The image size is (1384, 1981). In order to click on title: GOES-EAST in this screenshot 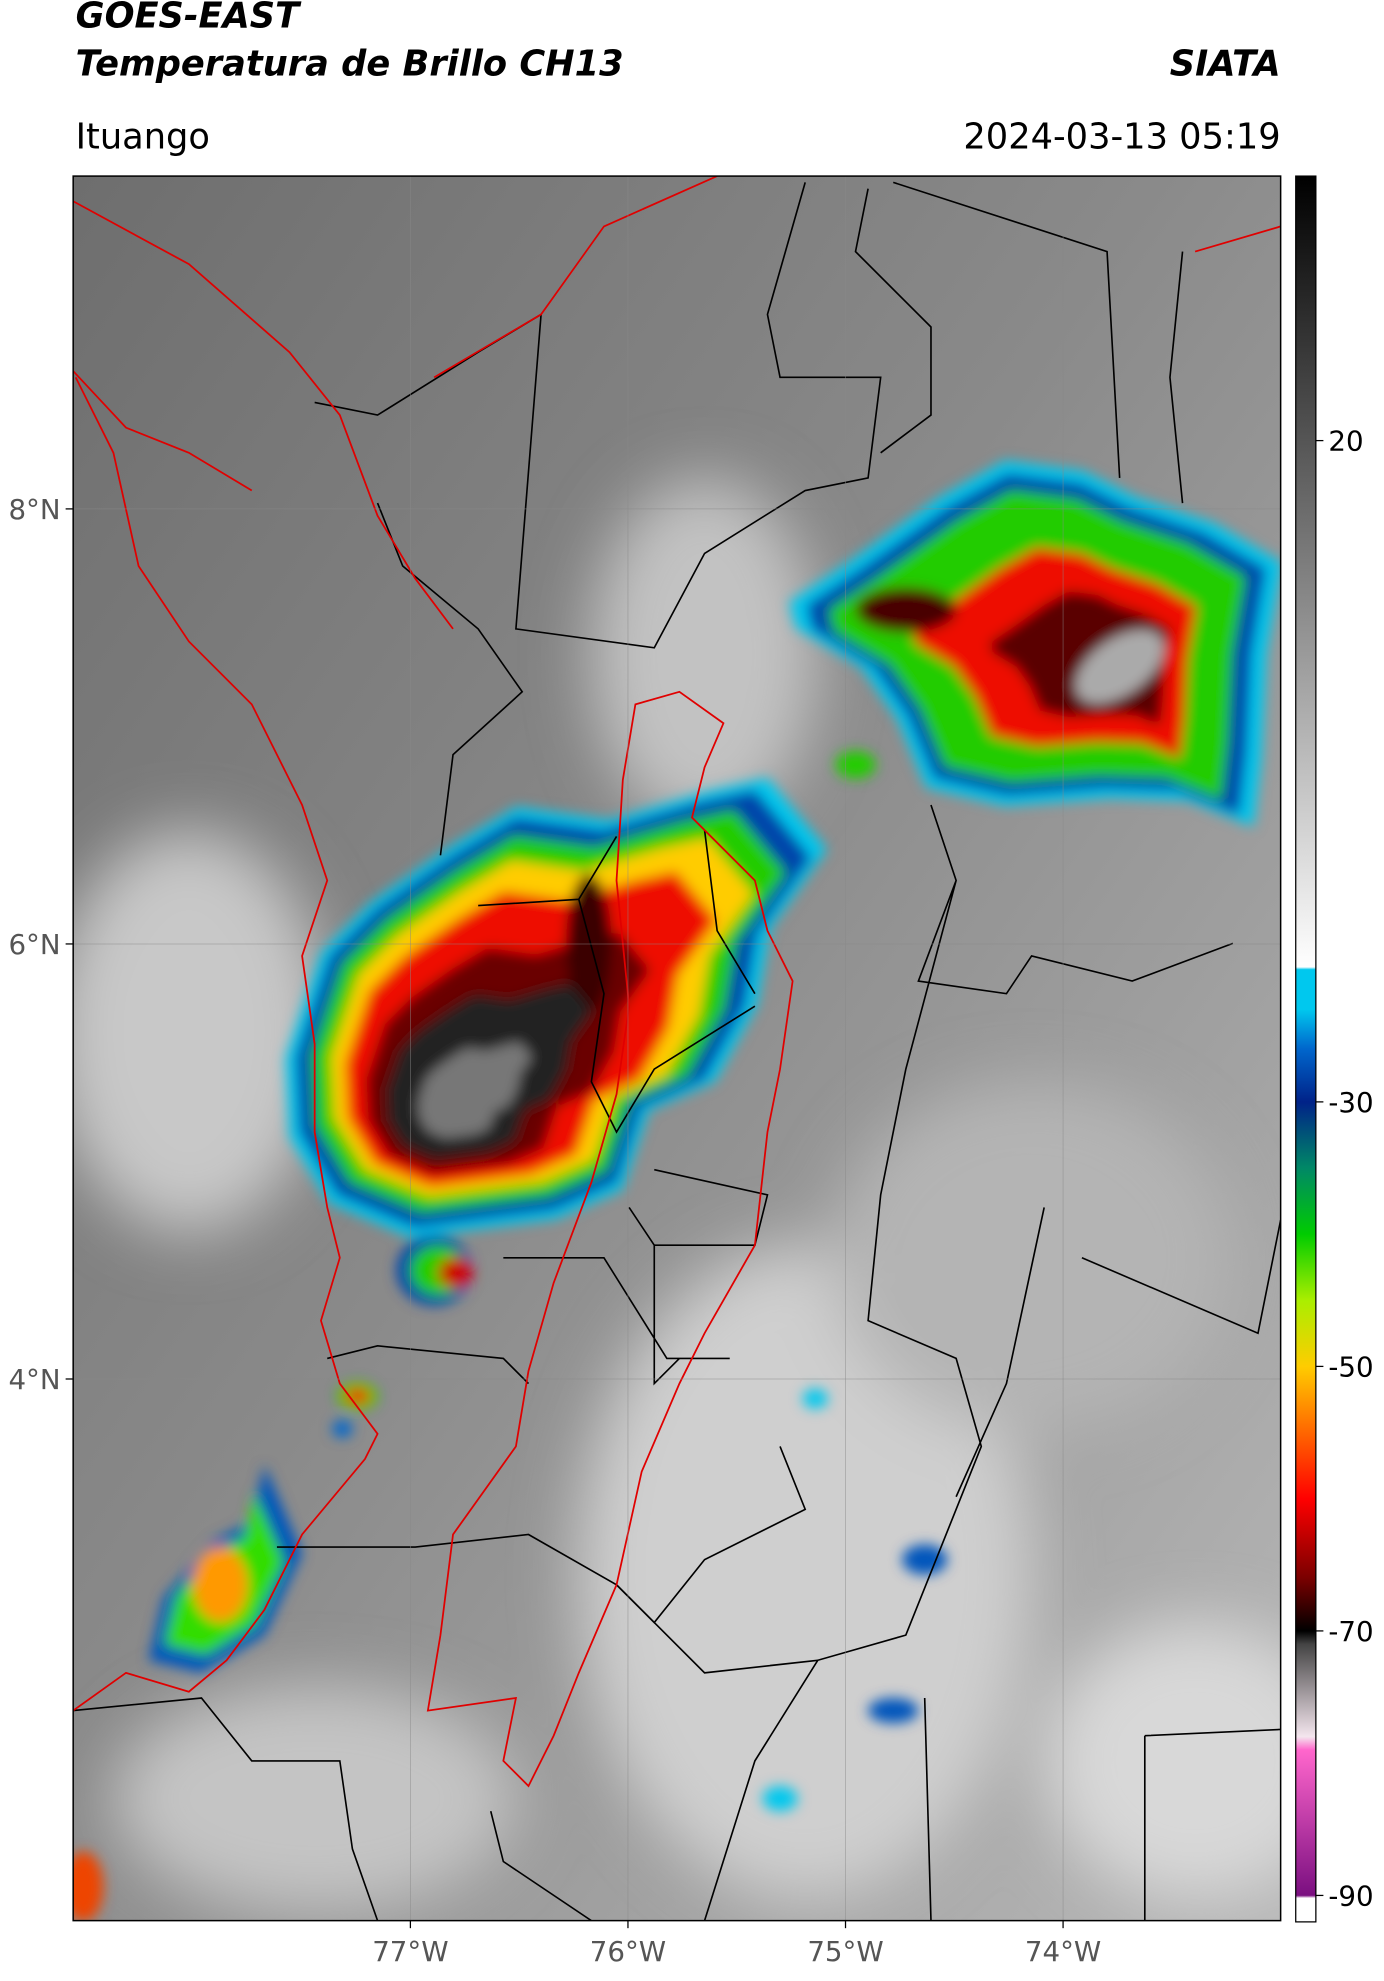, I will do `click(189, 18)`.